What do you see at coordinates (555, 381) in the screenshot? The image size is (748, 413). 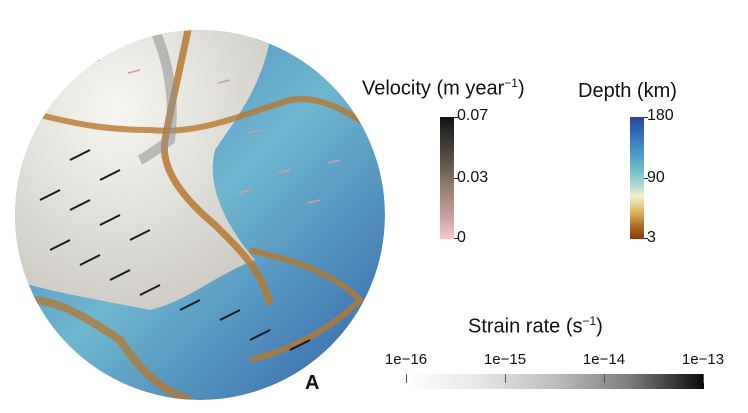 I see `strain-colorbar` at bounding box center [555, 381].